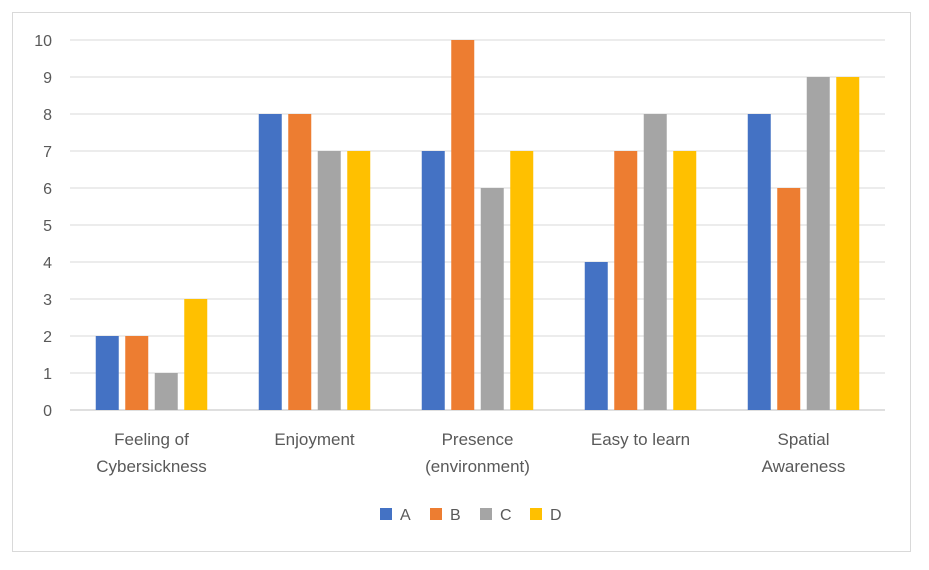 This screenshot has height=570, width=929. I want to click on legend: A B C D, so click(471, 515).